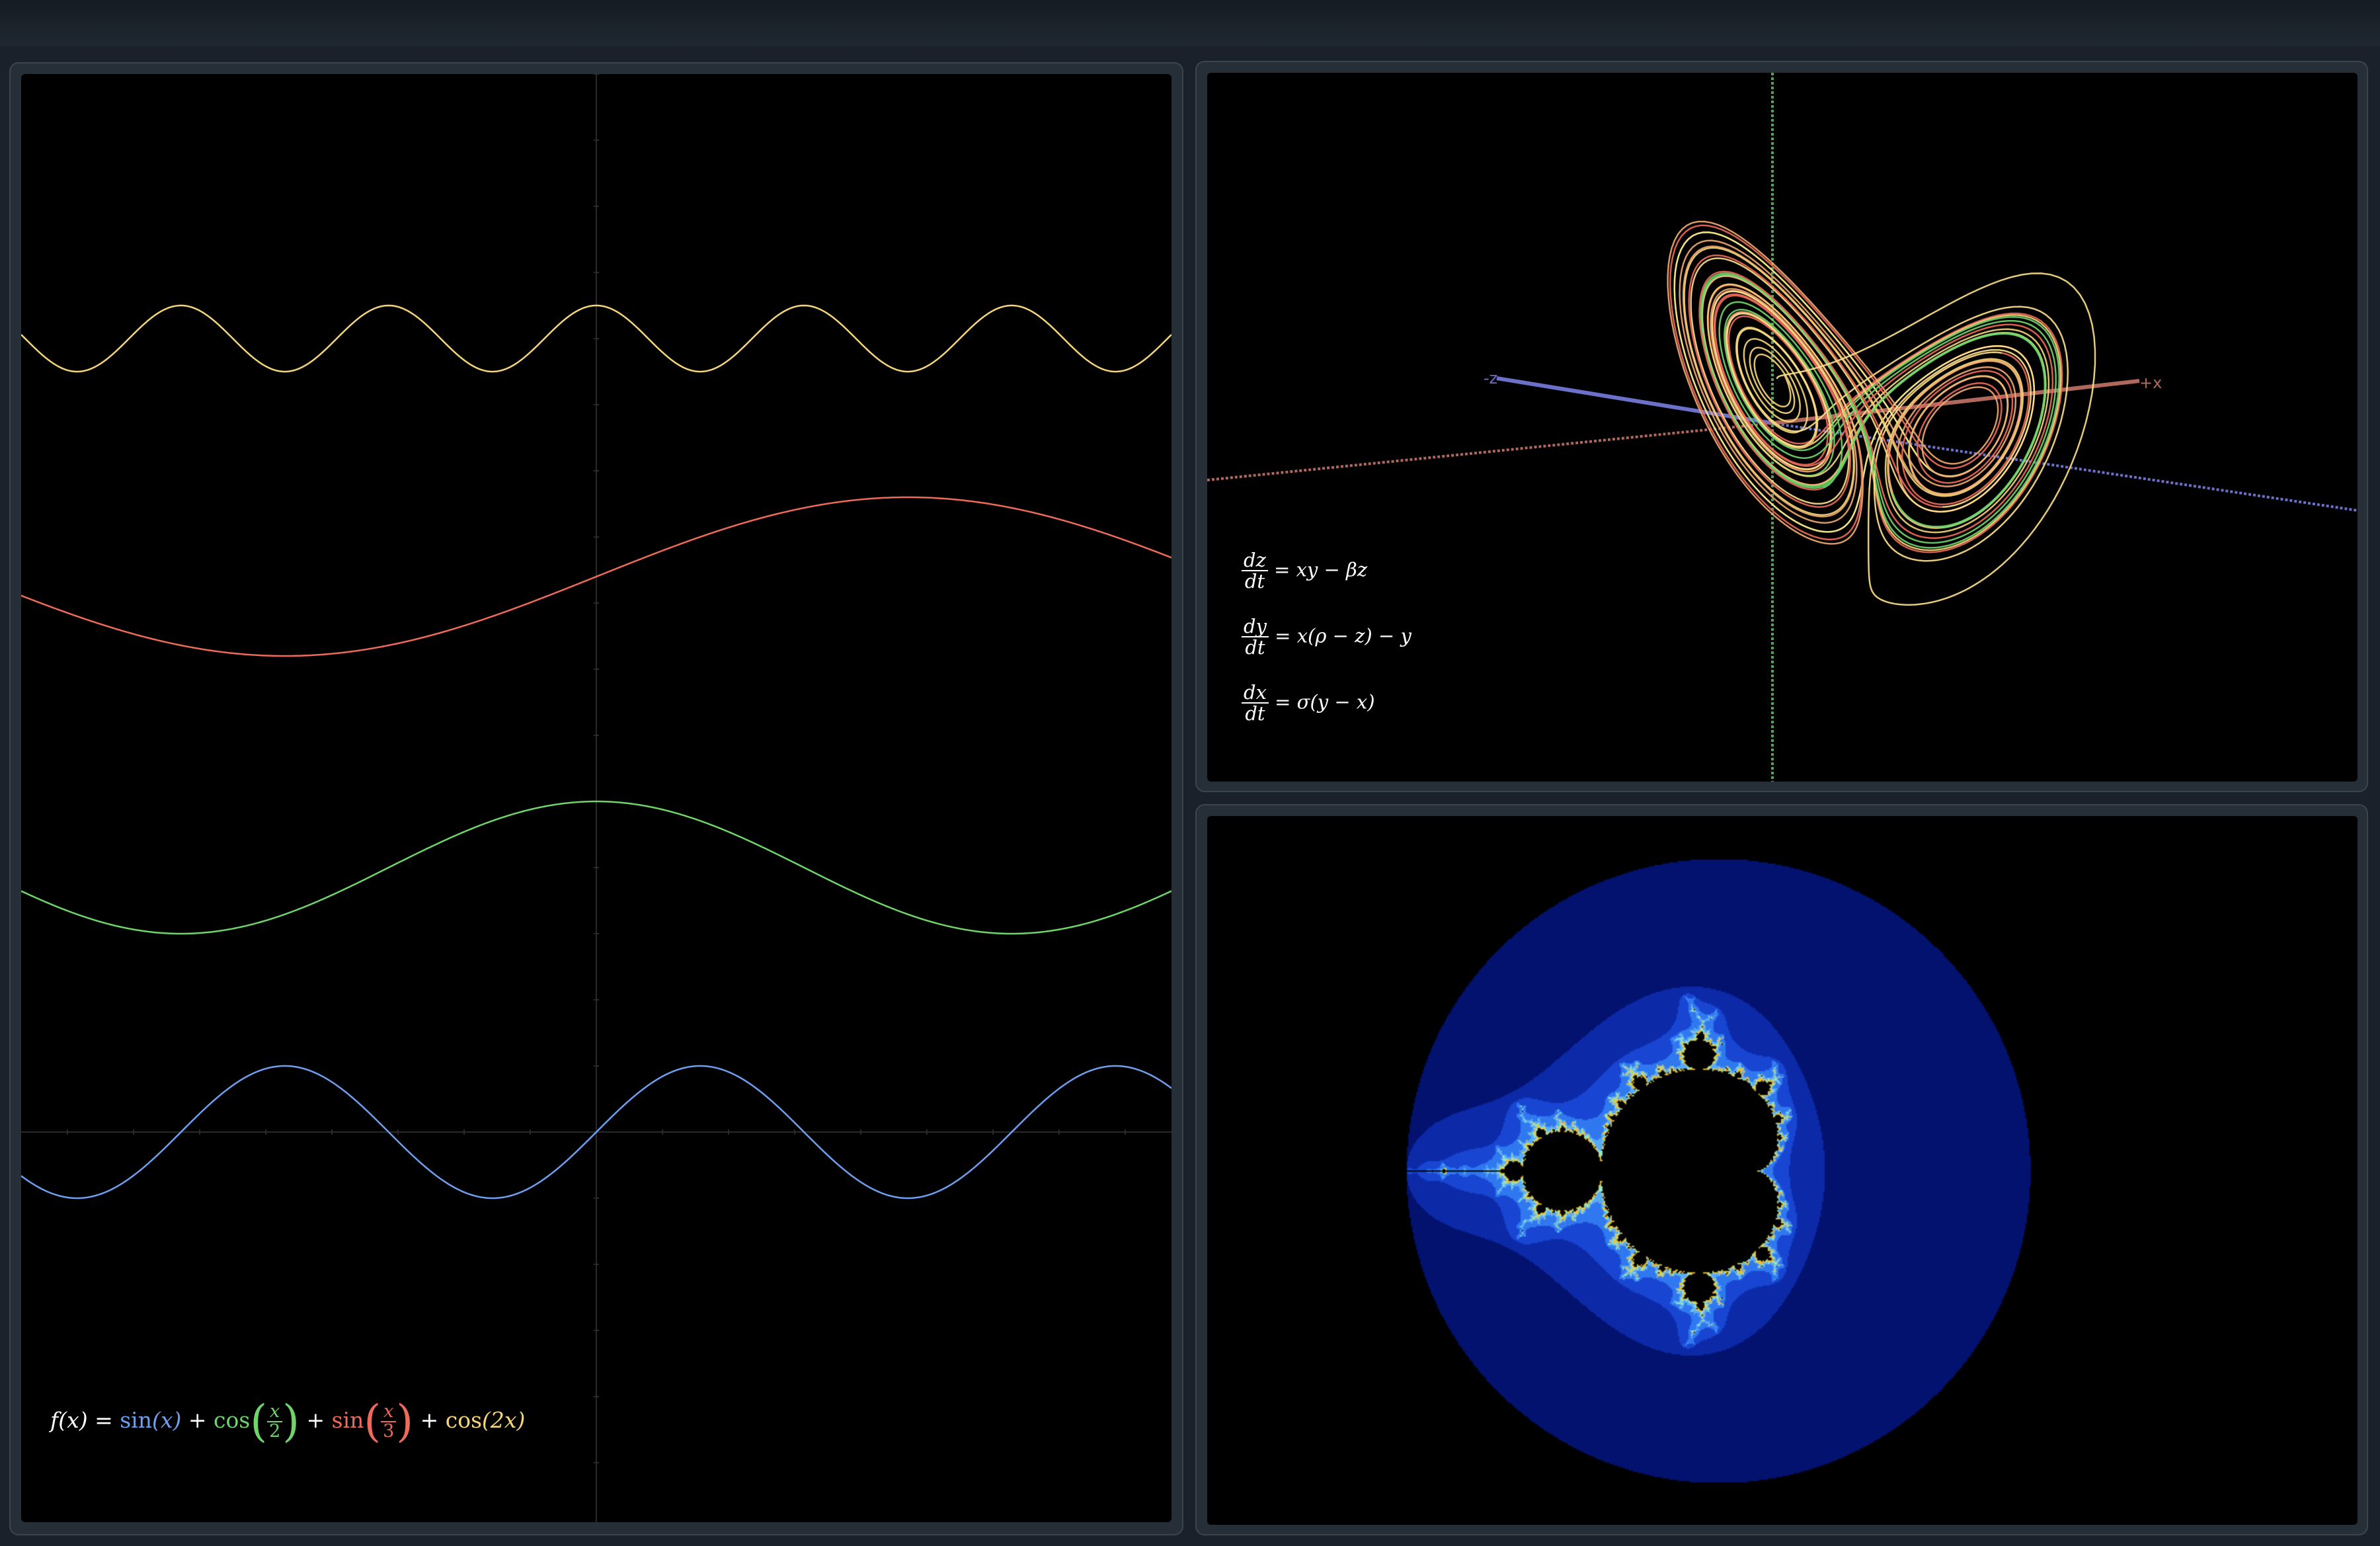 The height and width of the screenshot is (1546, 2380). Describe the element at coordinates (315, 1420) in the screenshot. I see `formula-plus-2: +` at that location.